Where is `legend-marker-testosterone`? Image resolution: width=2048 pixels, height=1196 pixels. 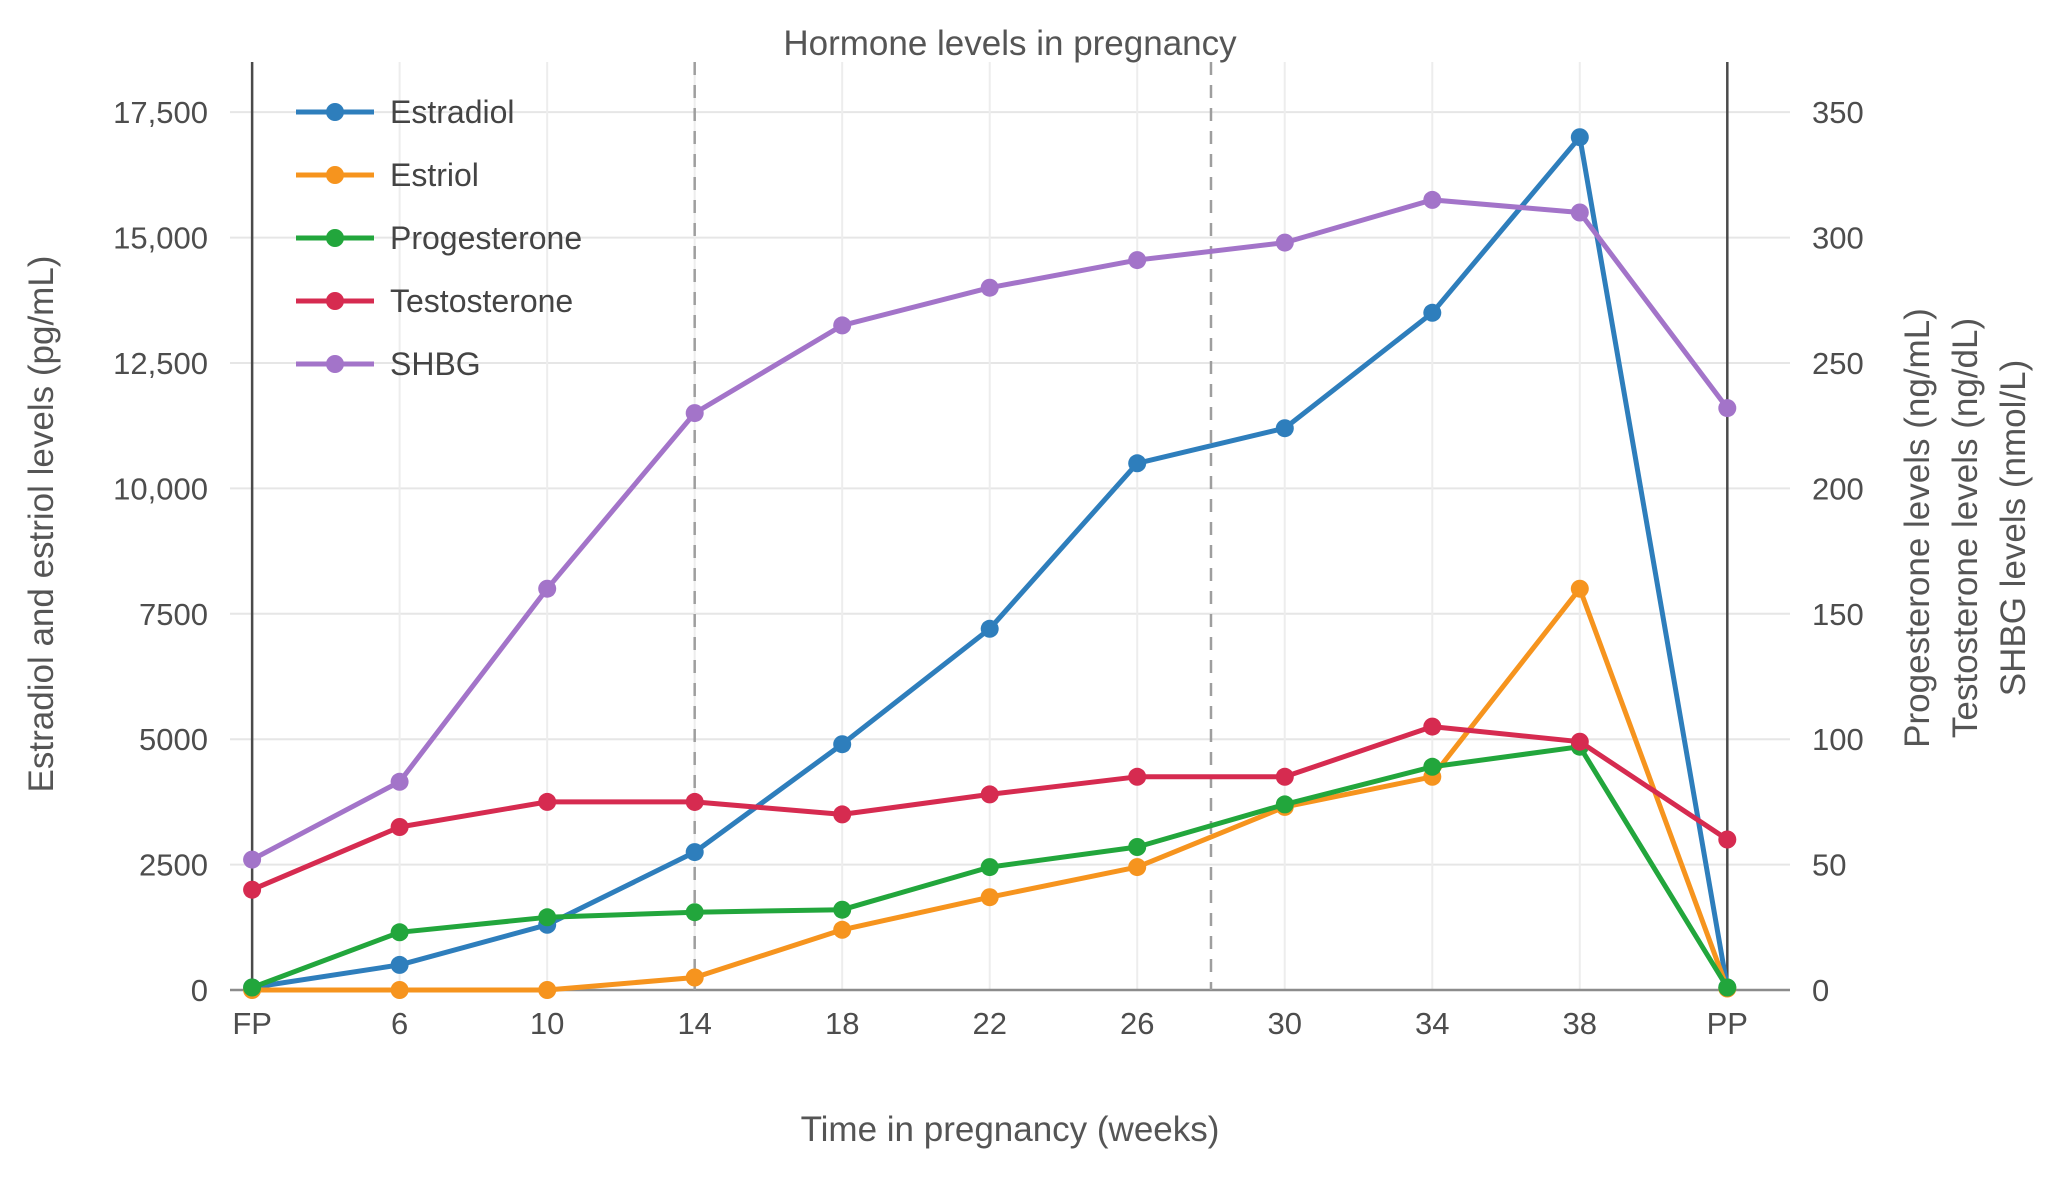
legend-marker-testosterone is located at coordinates (335, 301).